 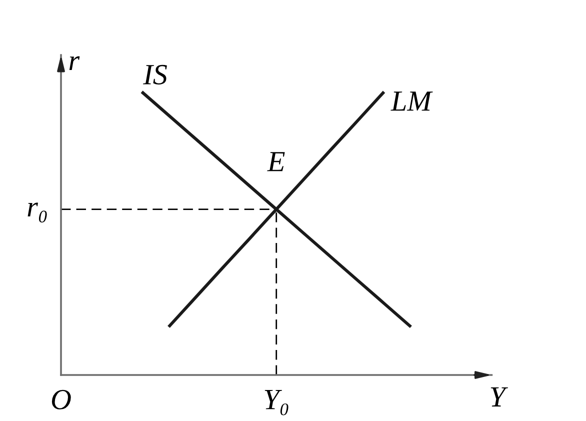 What do you see at coordinates (499, 396) in the screenshot?
I see `x-axis-title: Y` at bounding box center [499, 396].